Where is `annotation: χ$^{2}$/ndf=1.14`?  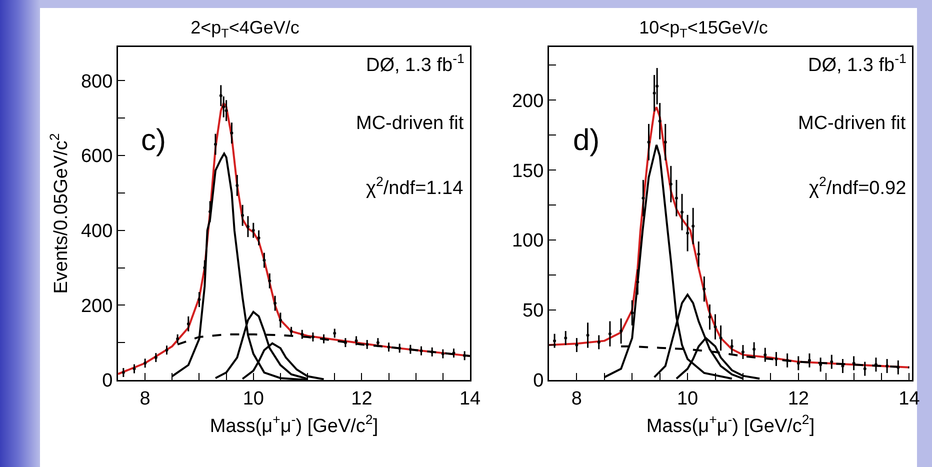
annotation: χ$^{2}$/ndf=1.14 is located at coordinates (415, 186).